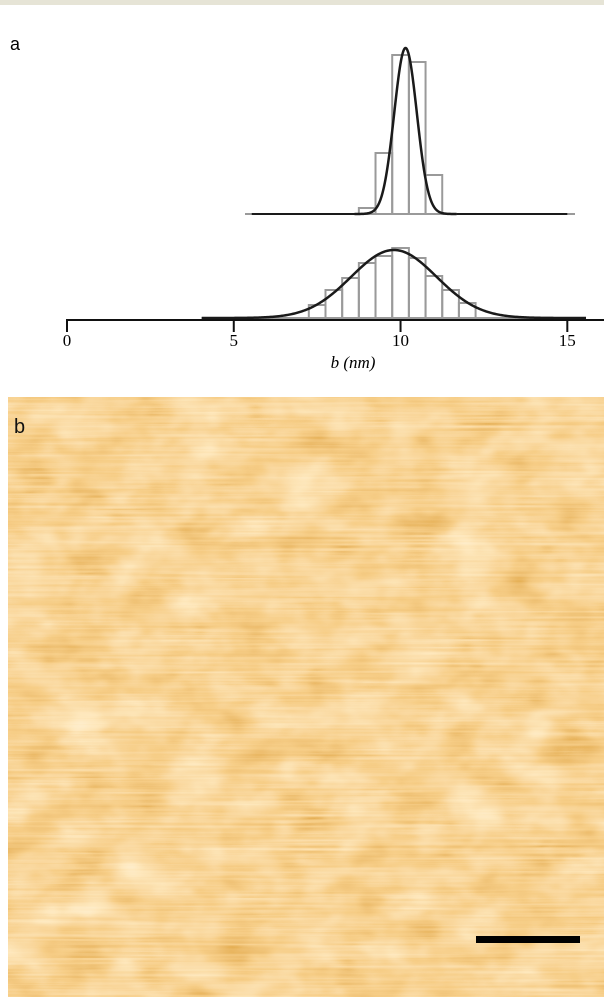 This screenshot has height=997, width=604. I want to click on x-tick-label: 10, so click(400, 340).